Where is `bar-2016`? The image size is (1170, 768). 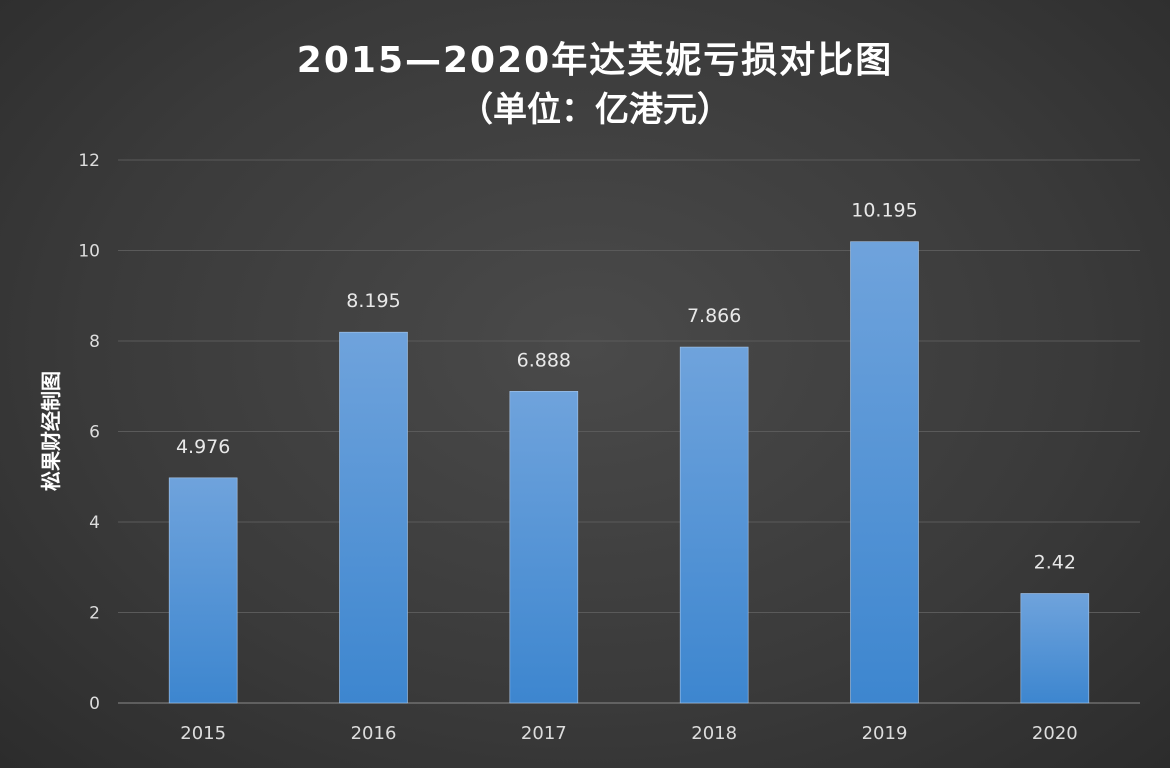
bar-2016 is located at coordinates (373, 517).